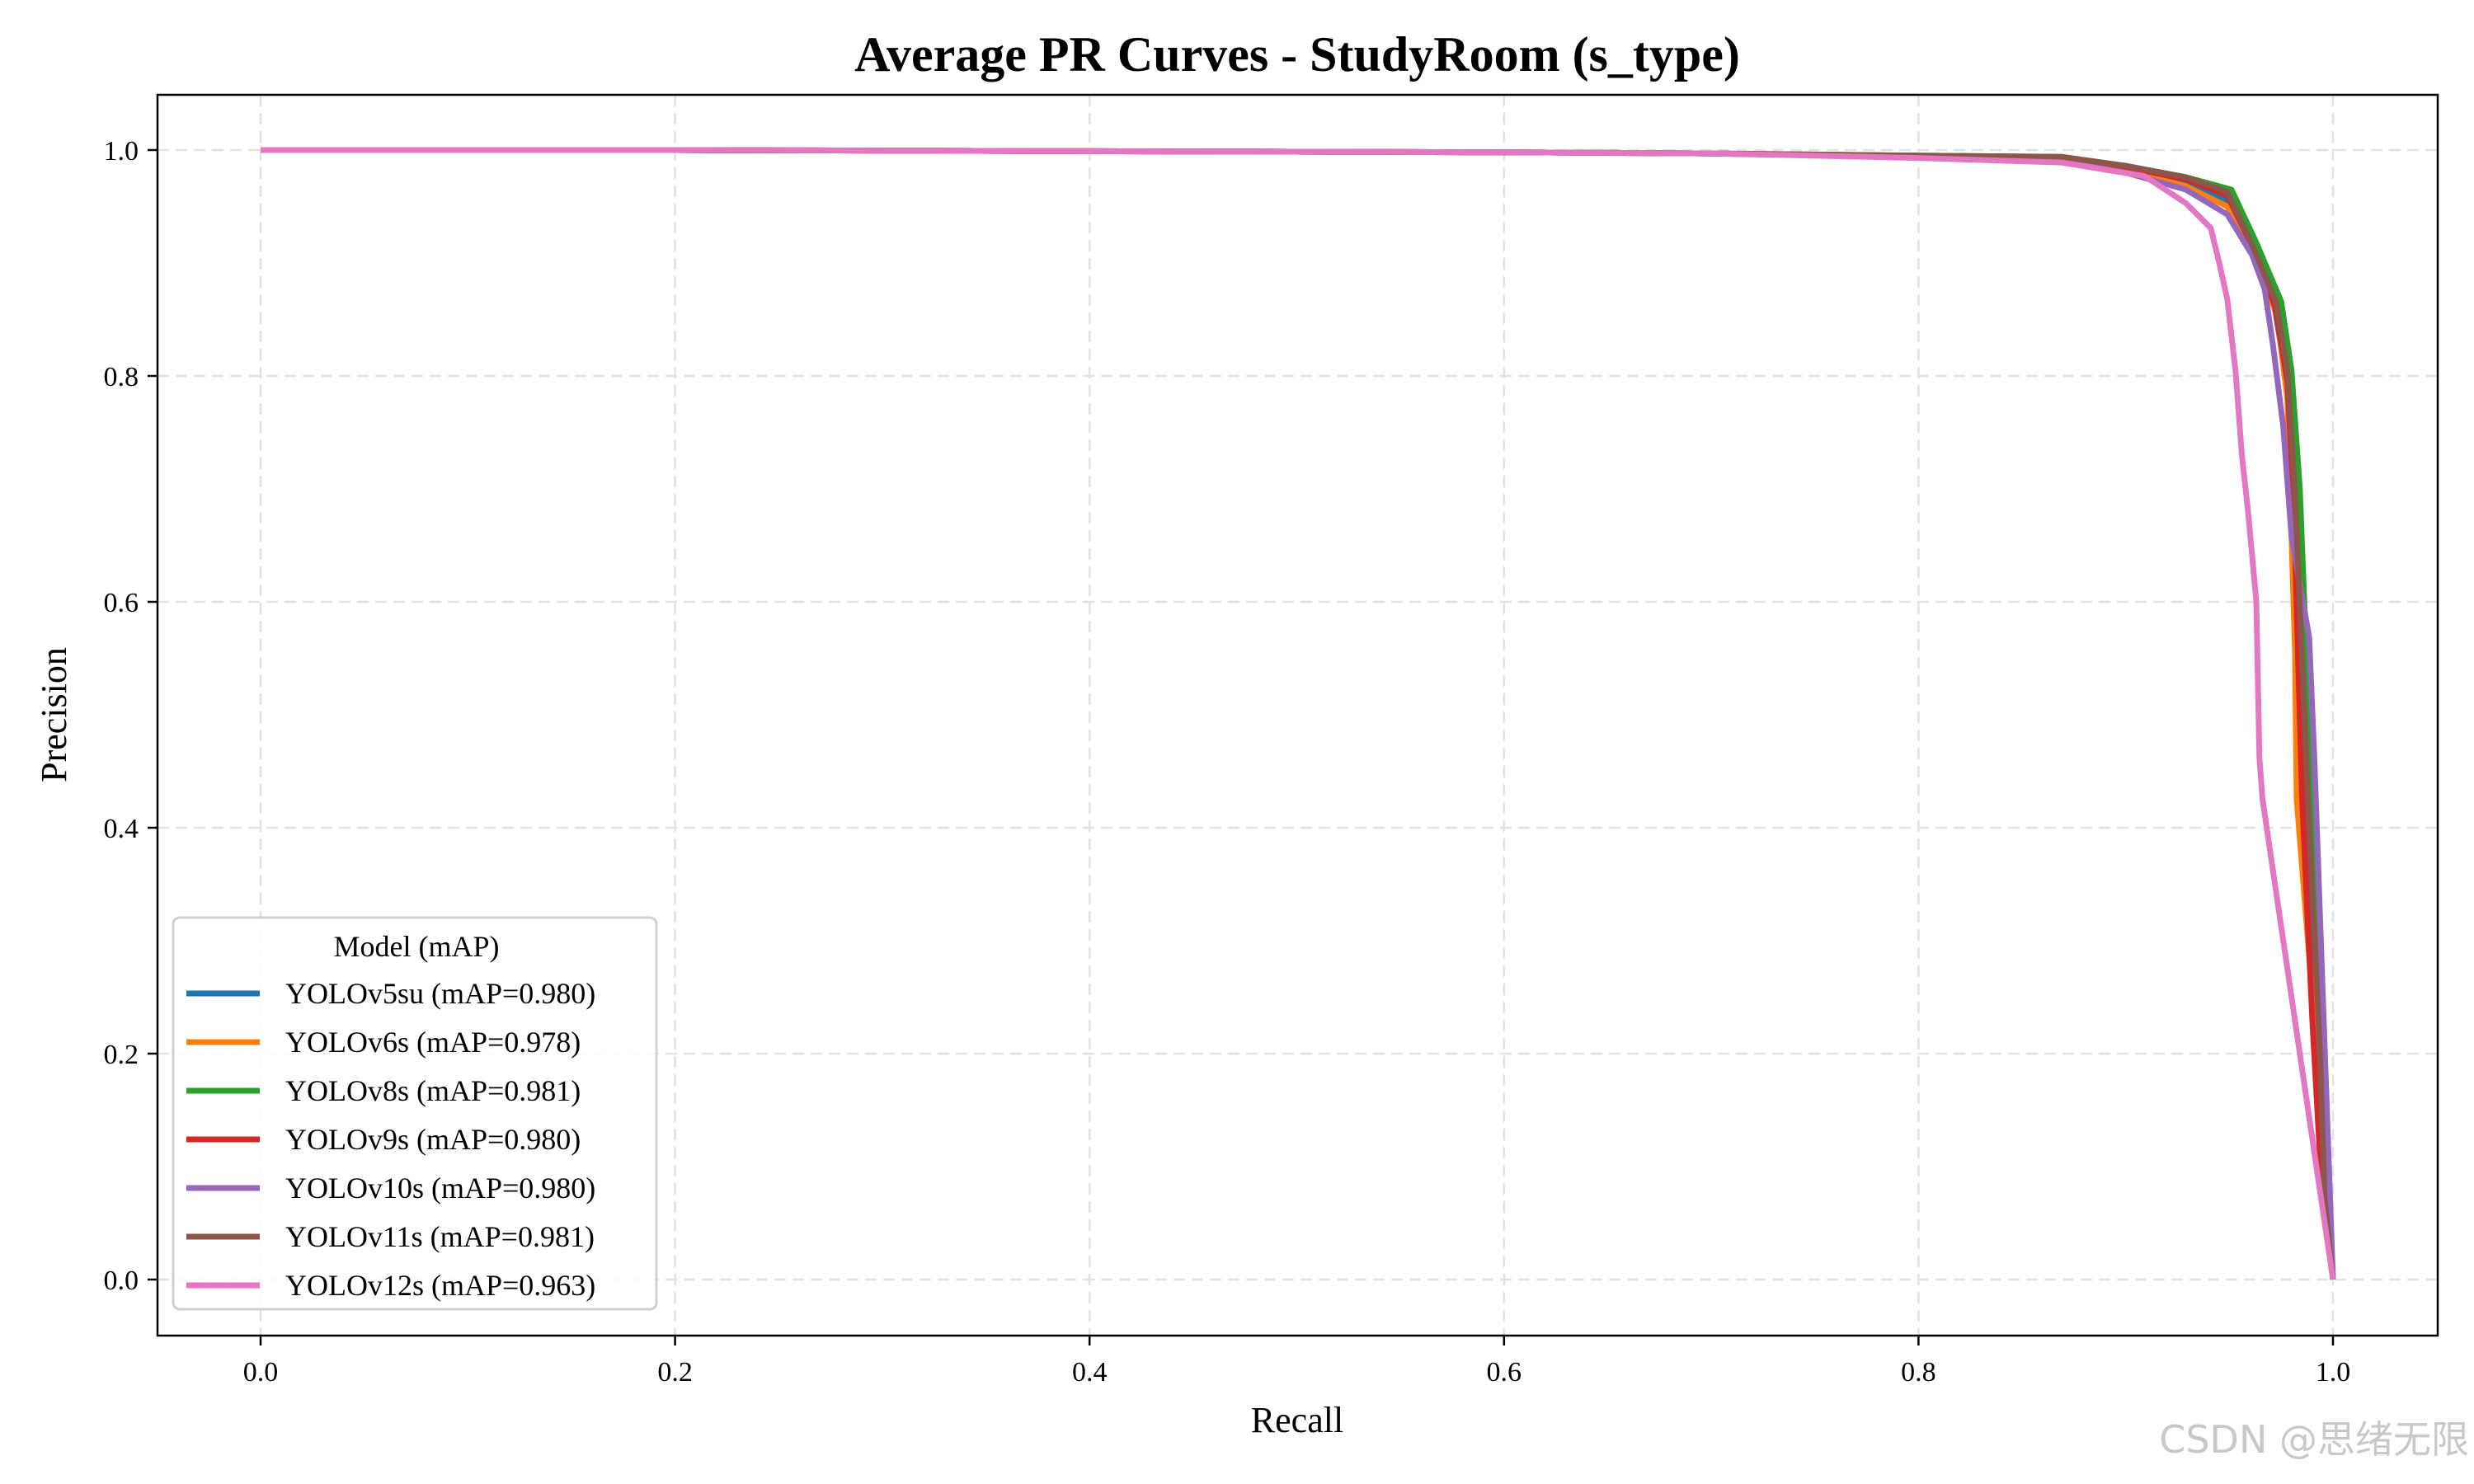 This screenshot has width=2474, height=1484. I want to click on watermark: CSDN @思绪无限, so click(2314, 1439).